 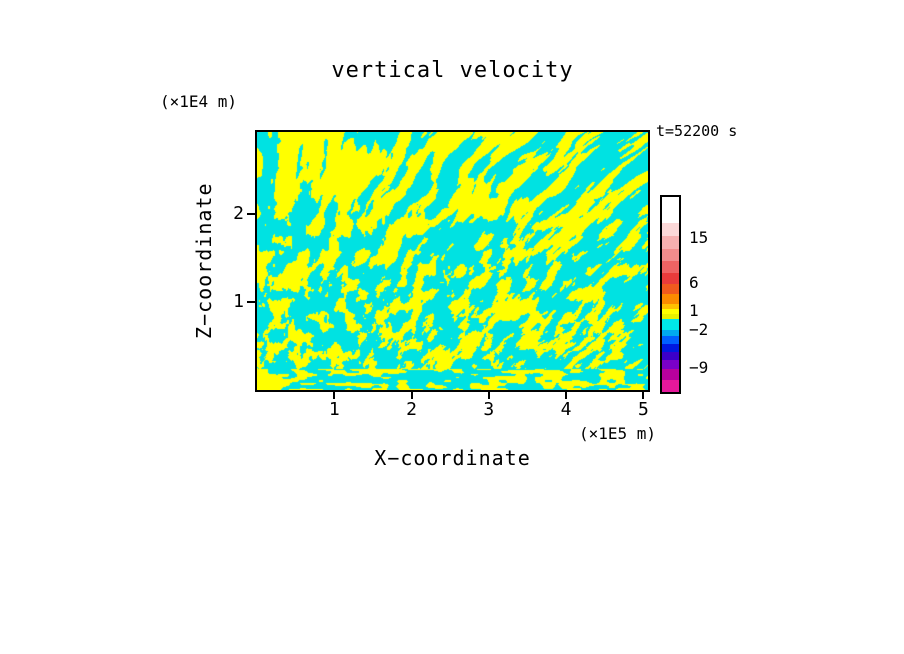 I want to click on time-annotation: t=52200 s, so click(x=697, y=131).